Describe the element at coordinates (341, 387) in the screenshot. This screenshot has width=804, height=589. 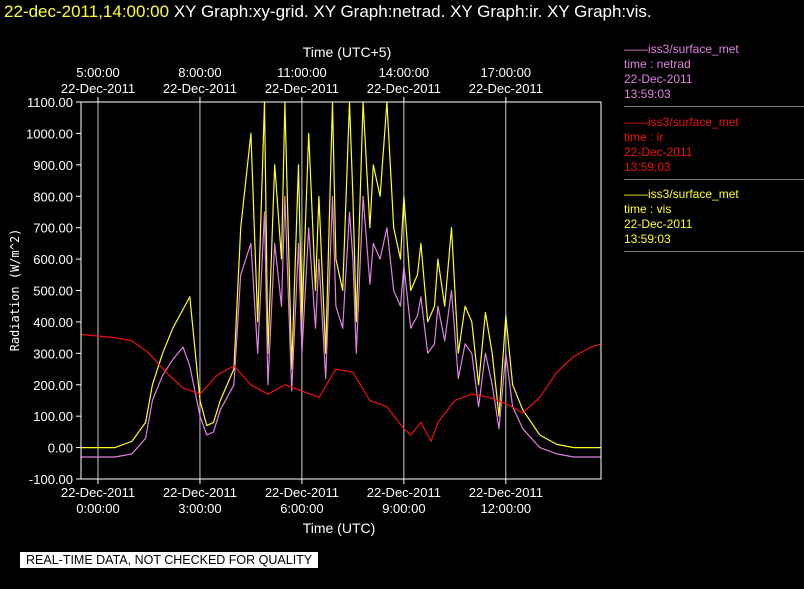
I see `series-line-ir` at that location.